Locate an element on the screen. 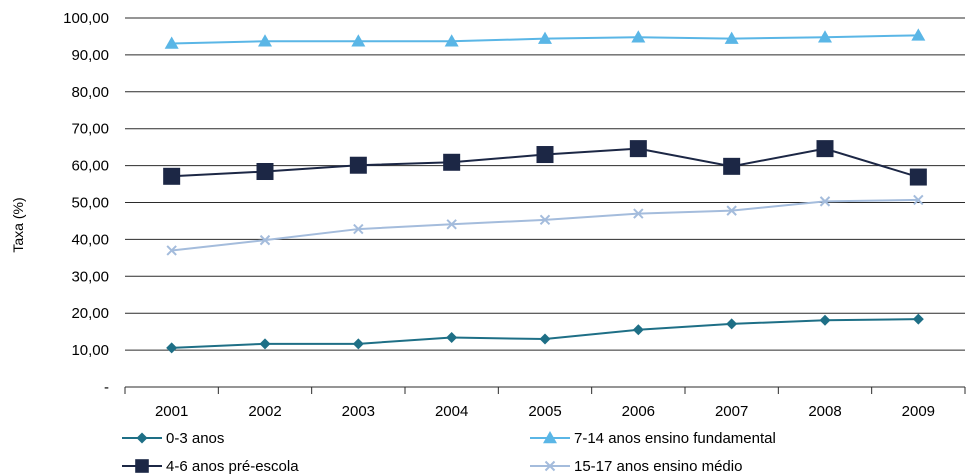  y-tick-label: 20,00 is located at coordinates (90, 313).